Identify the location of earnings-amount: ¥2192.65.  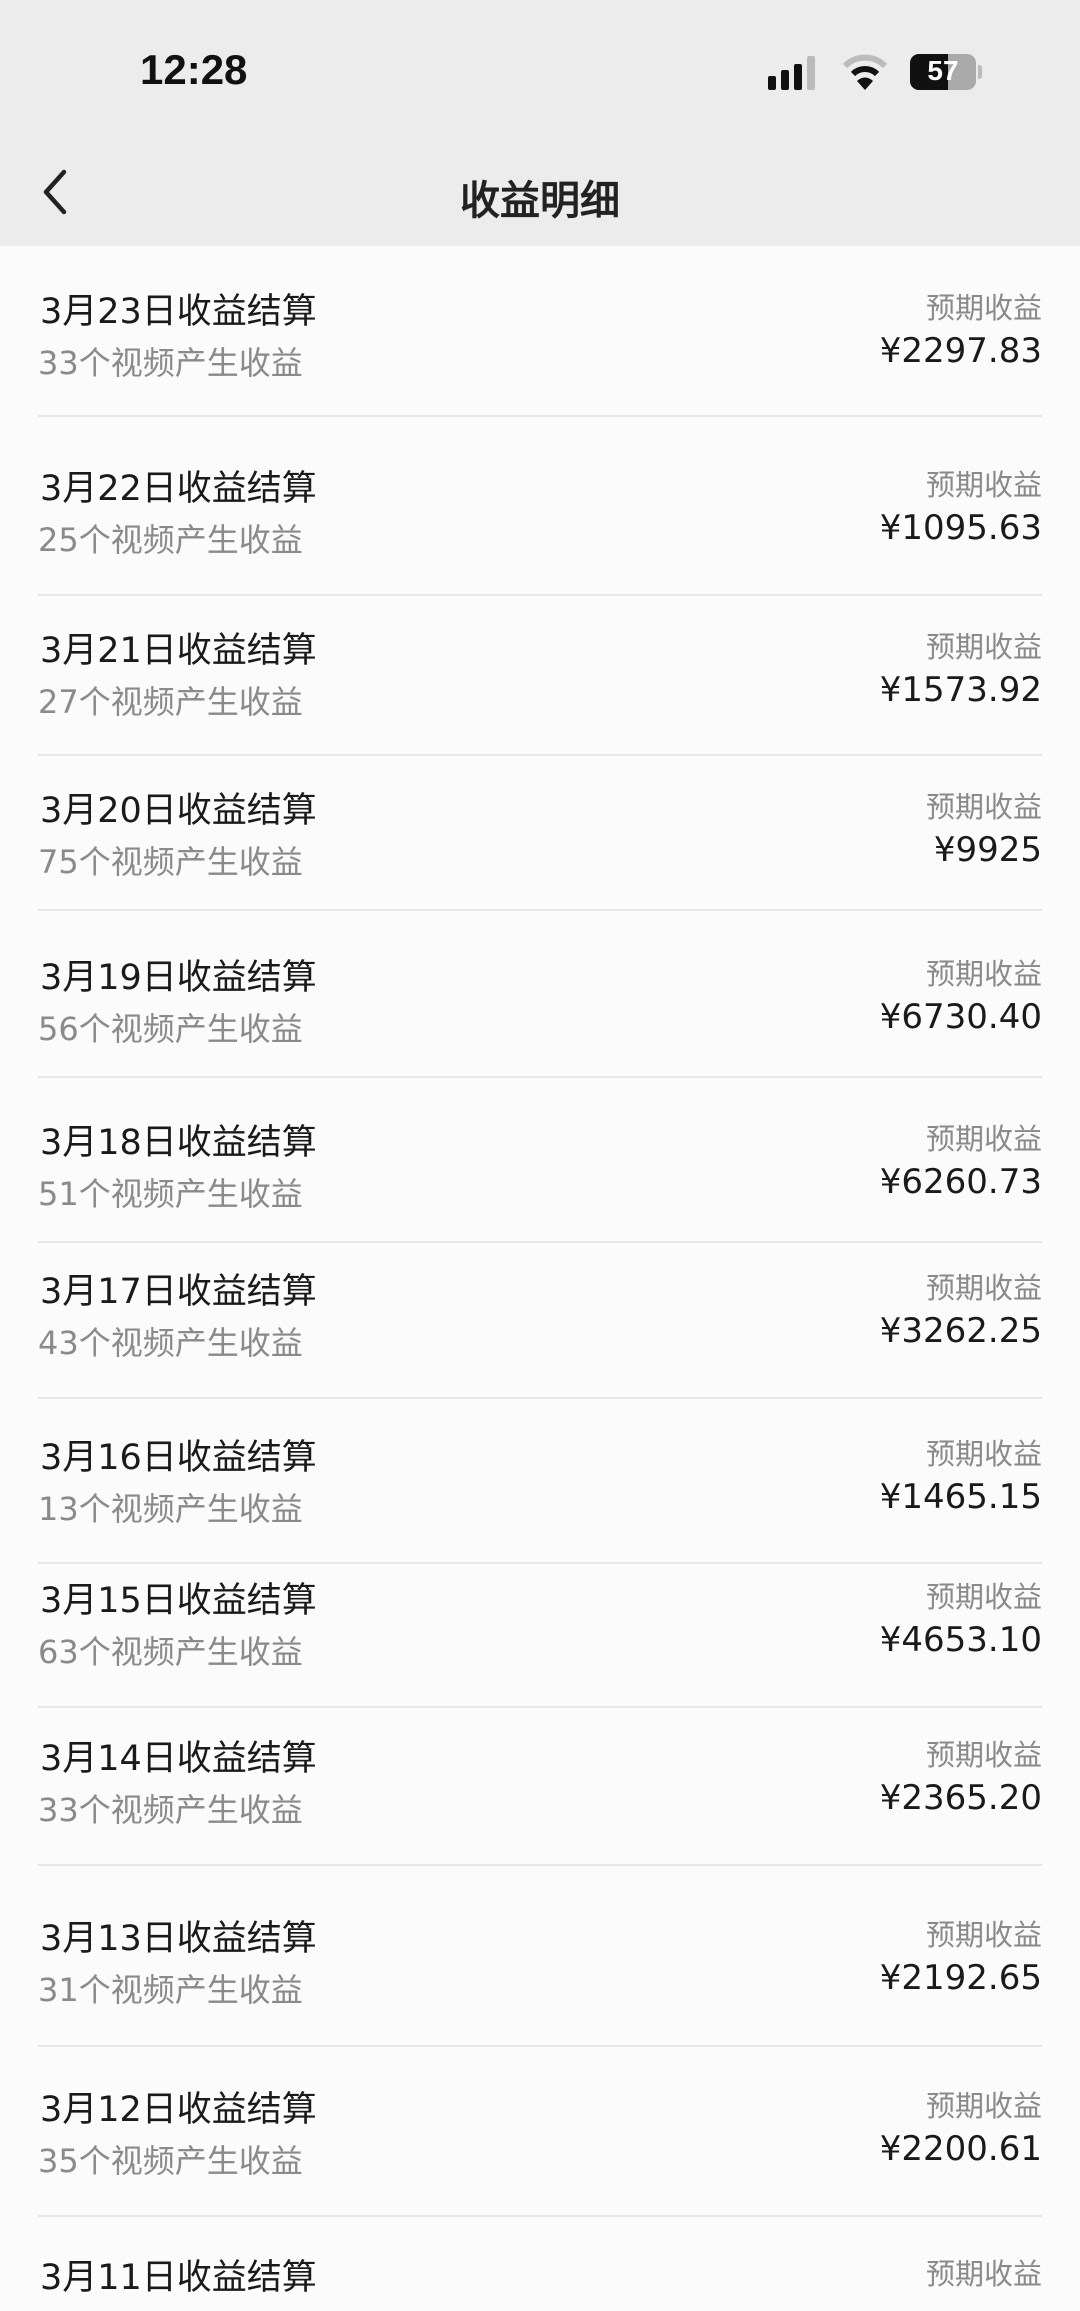
(960, 1978).